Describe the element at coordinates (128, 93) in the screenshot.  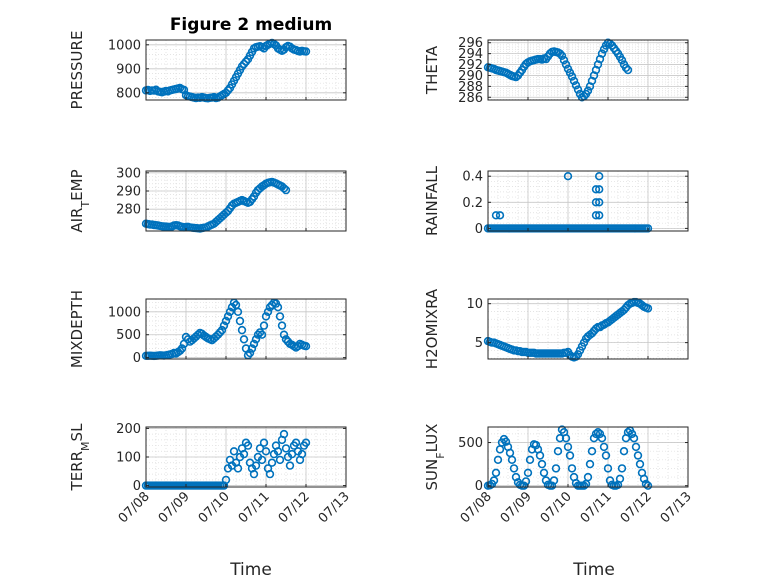
I see `y-tick-label: 800` at that location.